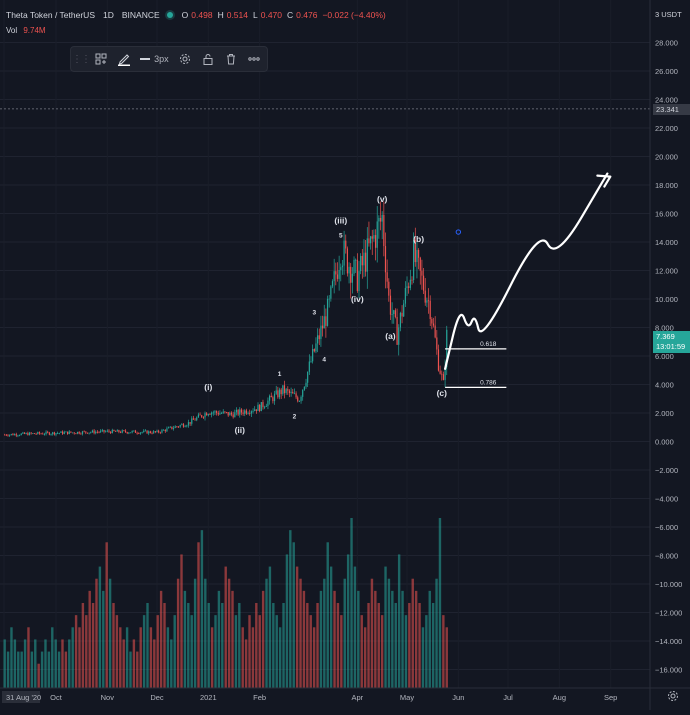 This screenshot has height=715, width=690. What do you see at coordinates (23, 697) in the screenshot?
I see `time-tick-label: 31 Aug '20` at bounding box center [23, 697].